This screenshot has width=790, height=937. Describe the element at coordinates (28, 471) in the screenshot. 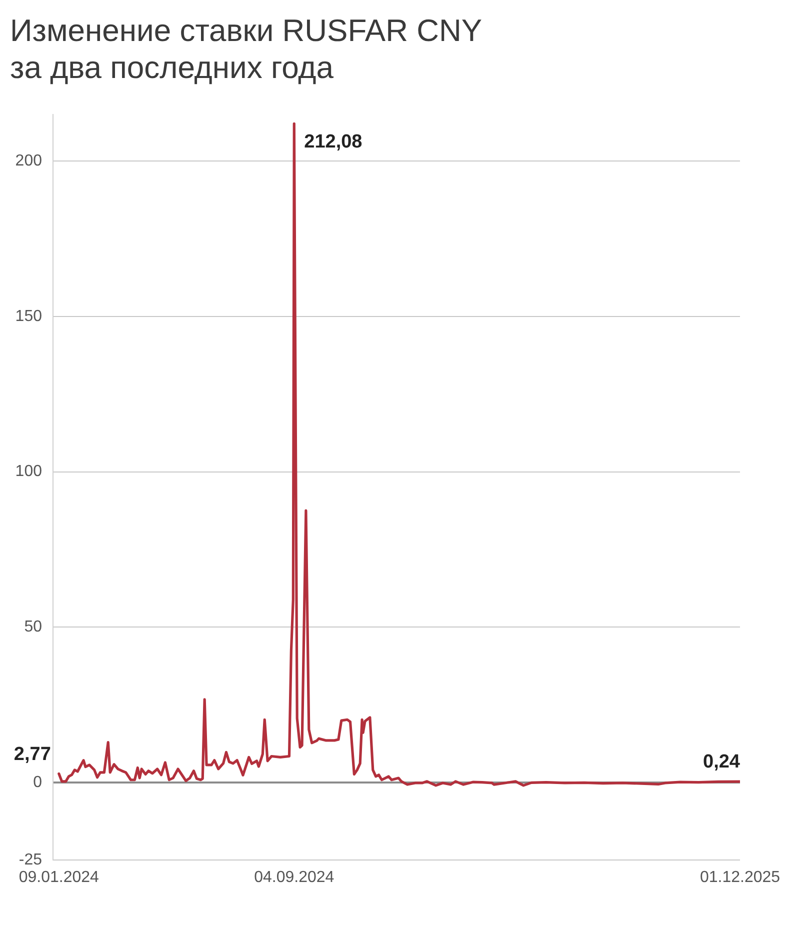

I see `y-tick-label: 100` at that location.